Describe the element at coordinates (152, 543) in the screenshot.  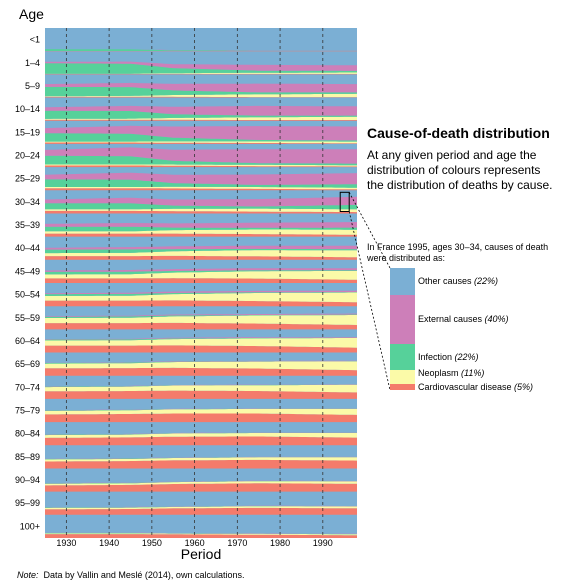
I see `period-tick-label: 1950` at that location.